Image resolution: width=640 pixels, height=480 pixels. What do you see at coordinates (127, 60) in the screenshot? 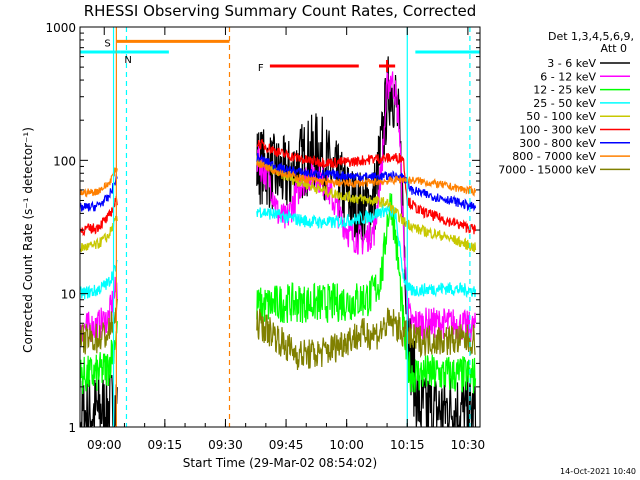
I see `flag-label-1: N` at bounding box center [127, 60].